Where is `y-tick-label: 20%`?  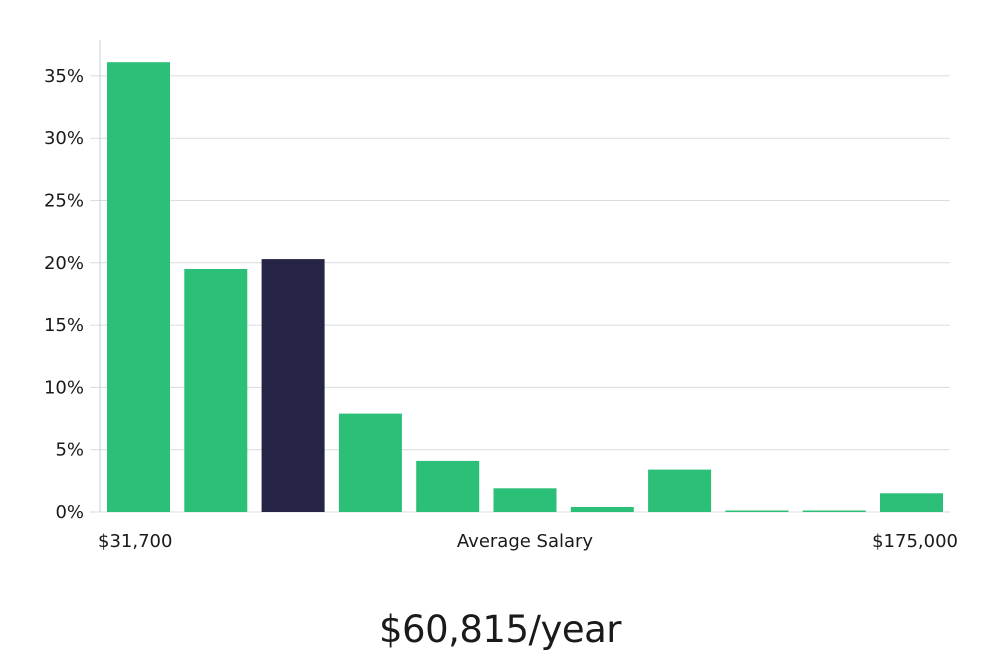
y-tick-label: 20% is located at coordinates (64, 263).